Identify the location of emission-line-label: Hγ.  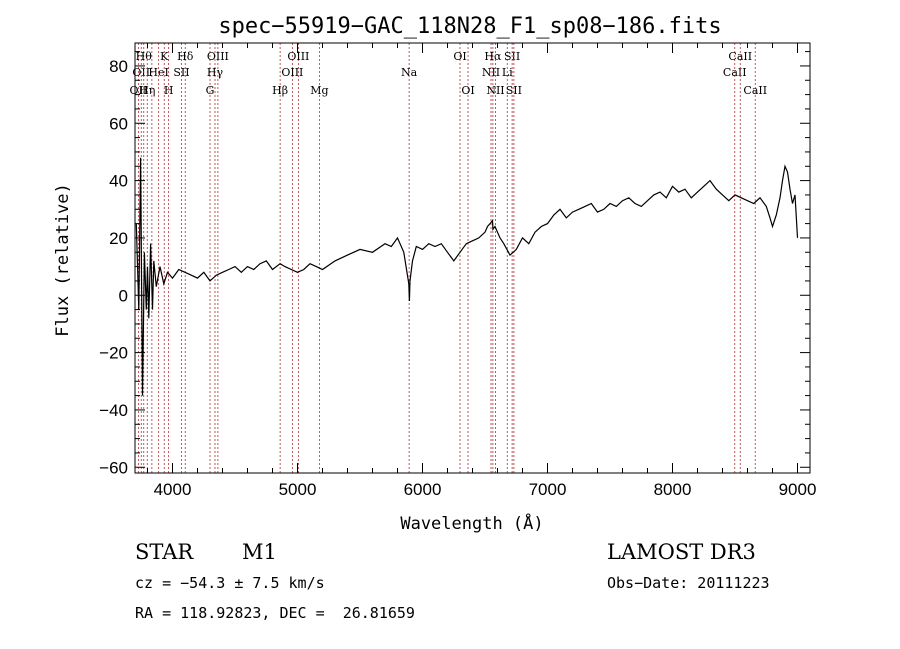
(215, 72).